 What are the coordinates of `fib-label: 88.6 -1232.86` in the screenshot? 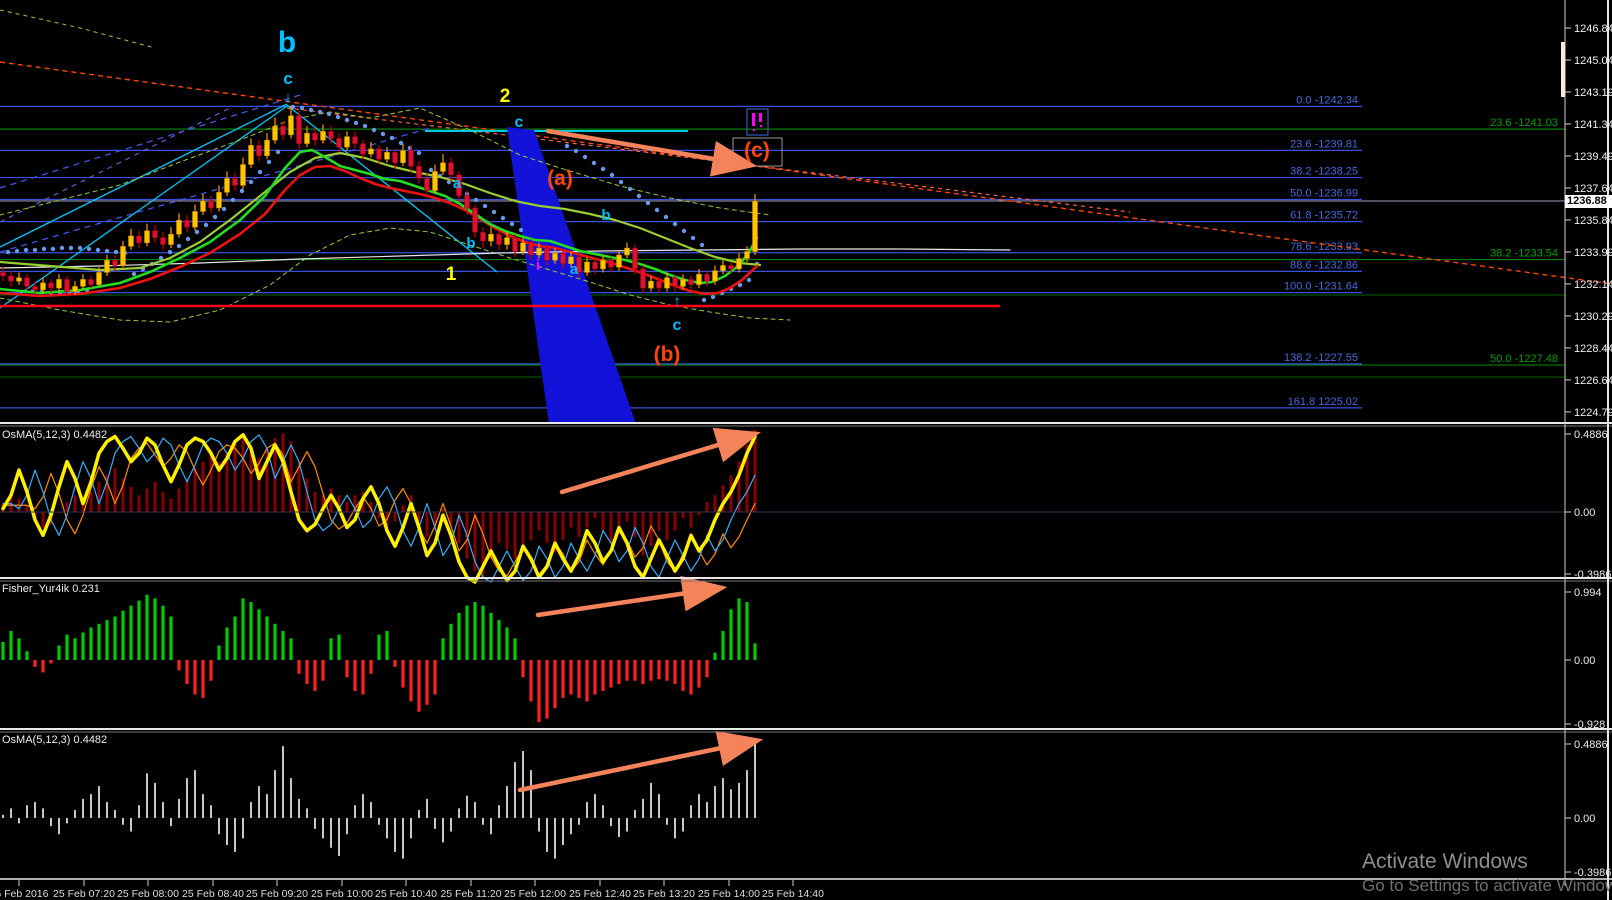 It's located at (1324, 265).